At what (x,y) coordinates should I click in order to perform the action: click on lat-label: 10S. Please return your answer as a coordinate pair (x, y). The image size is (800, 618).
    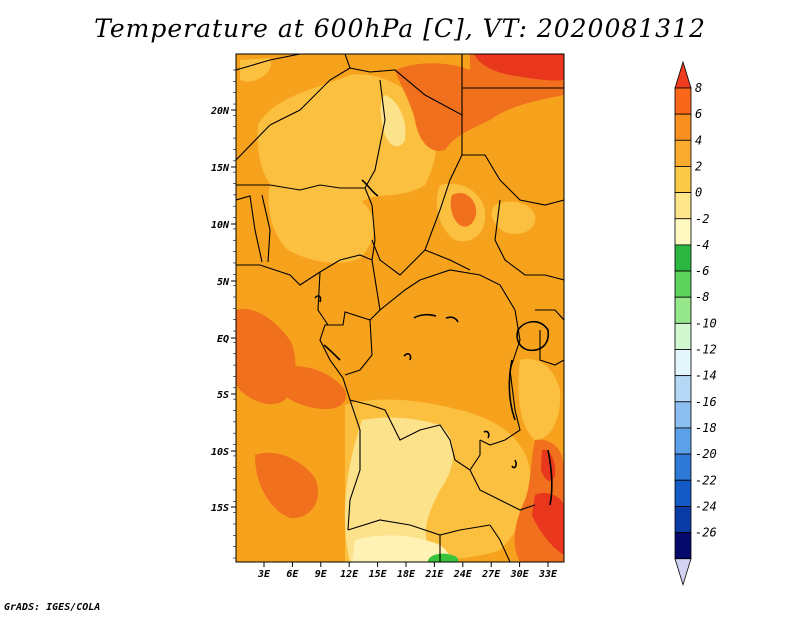
    Looking at the image, I should click on (220, 452).